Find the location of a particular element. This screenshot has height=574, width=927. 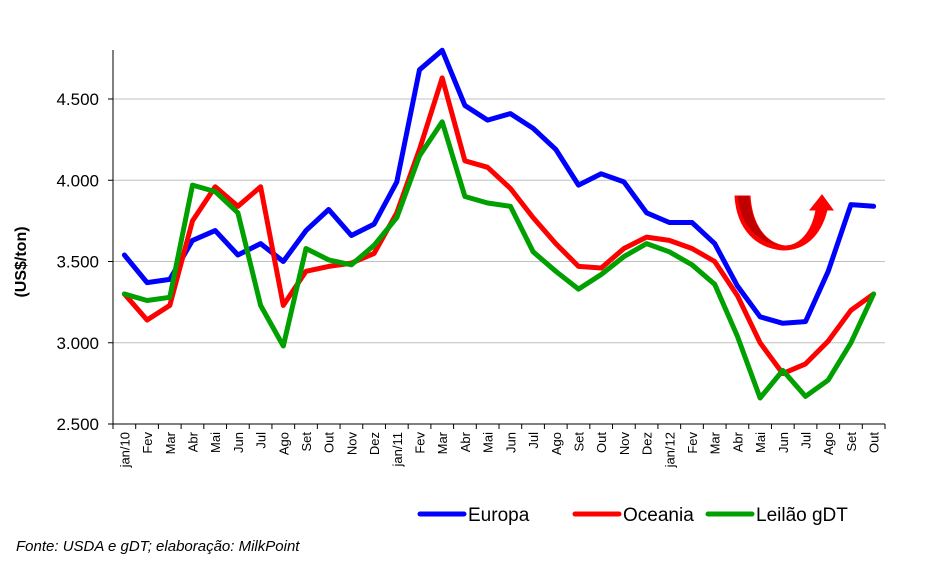

y-tick-labels: 2.500 3.000 3.500 4.000 4.500 is located at coordinates (77, 262).